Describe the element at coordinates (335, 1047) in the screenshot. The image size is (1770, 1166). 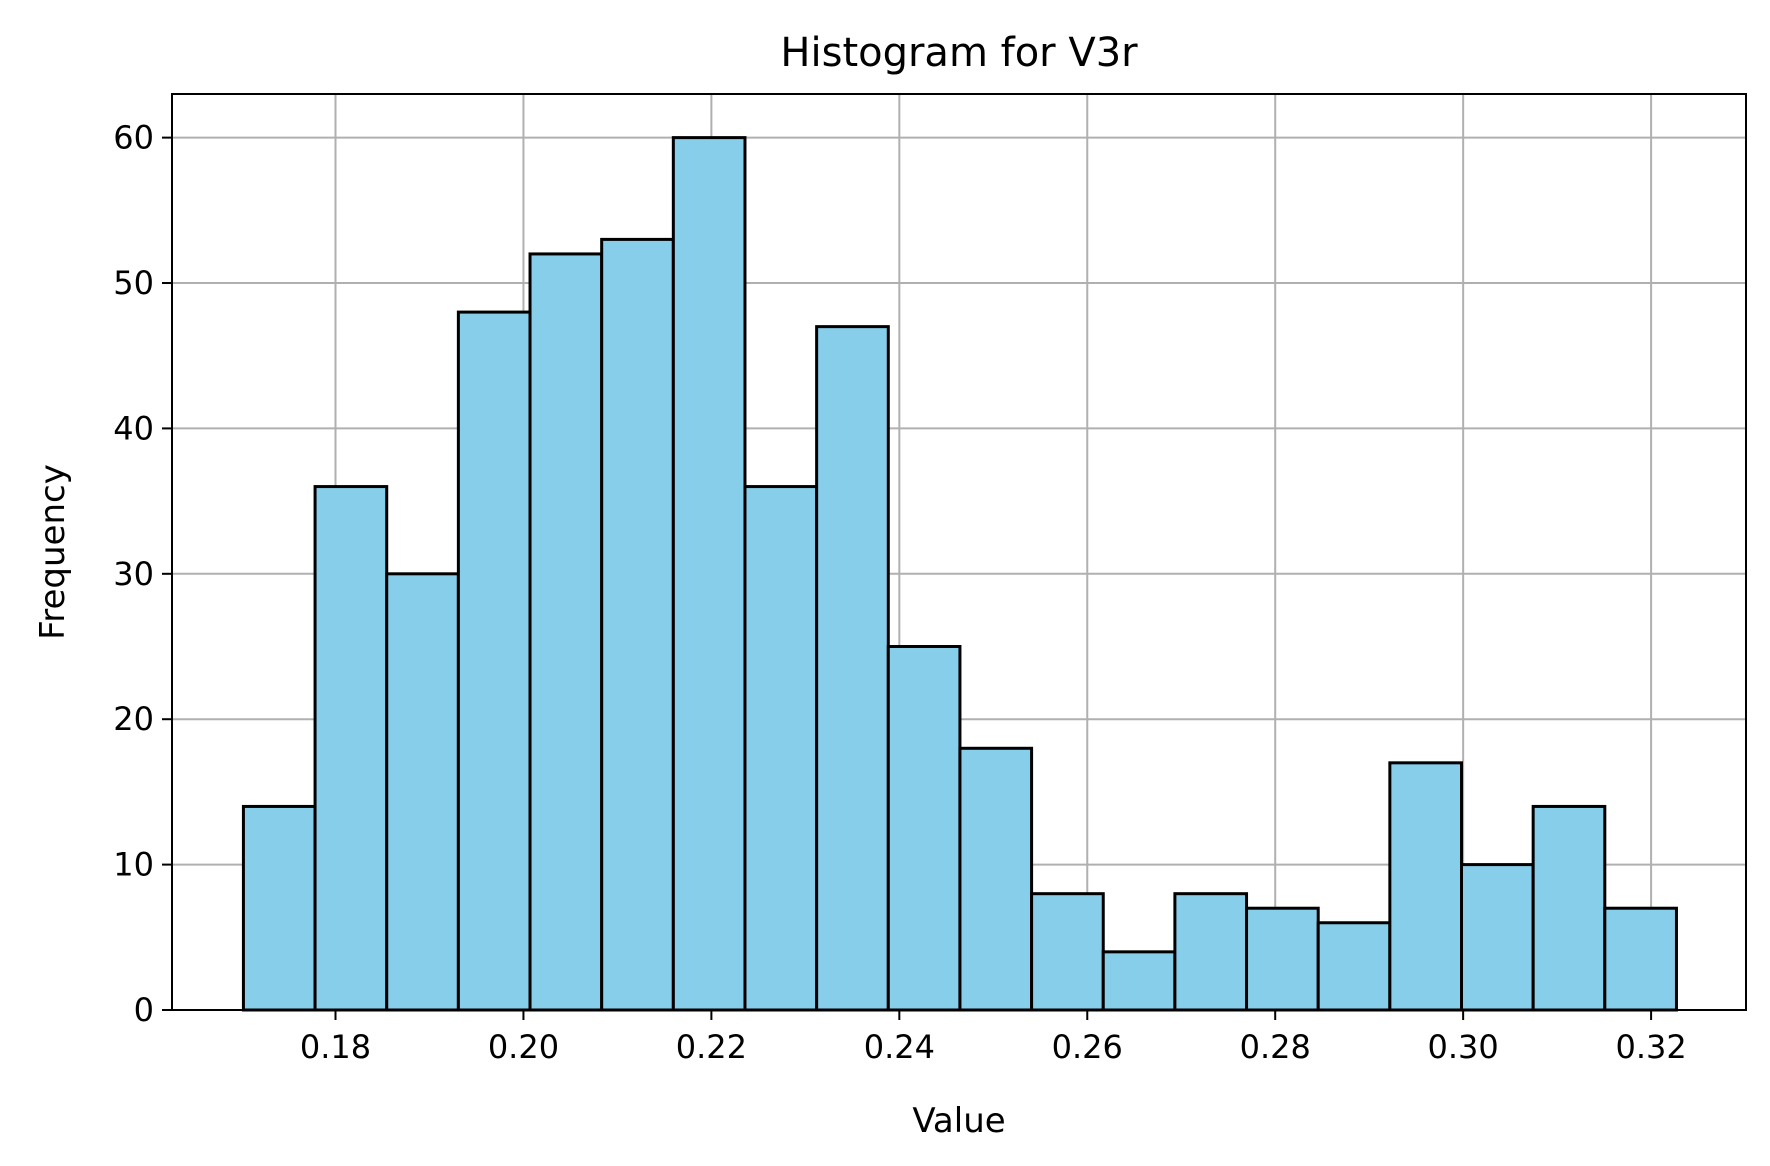
I see `x-tick-label: 0.18` at that location.